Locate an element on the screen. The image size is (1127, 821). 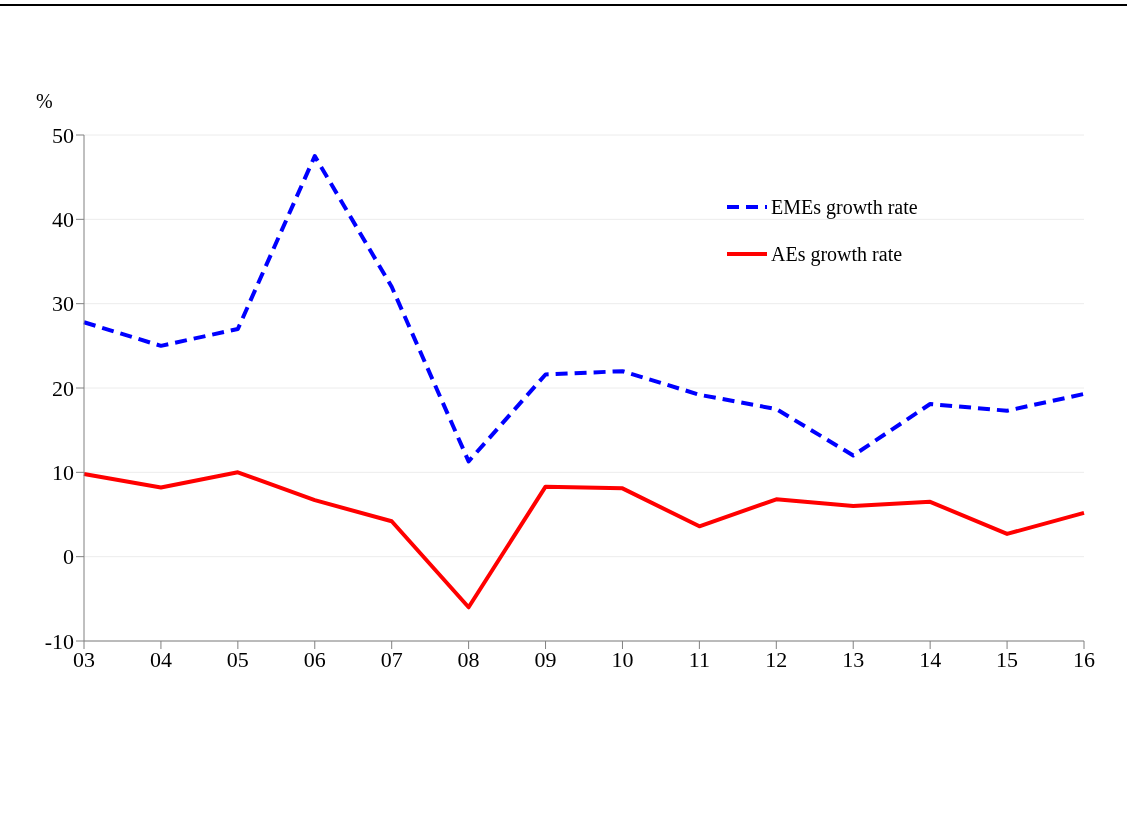
x-tick-label: 06 is located at coordinates (314, 659).